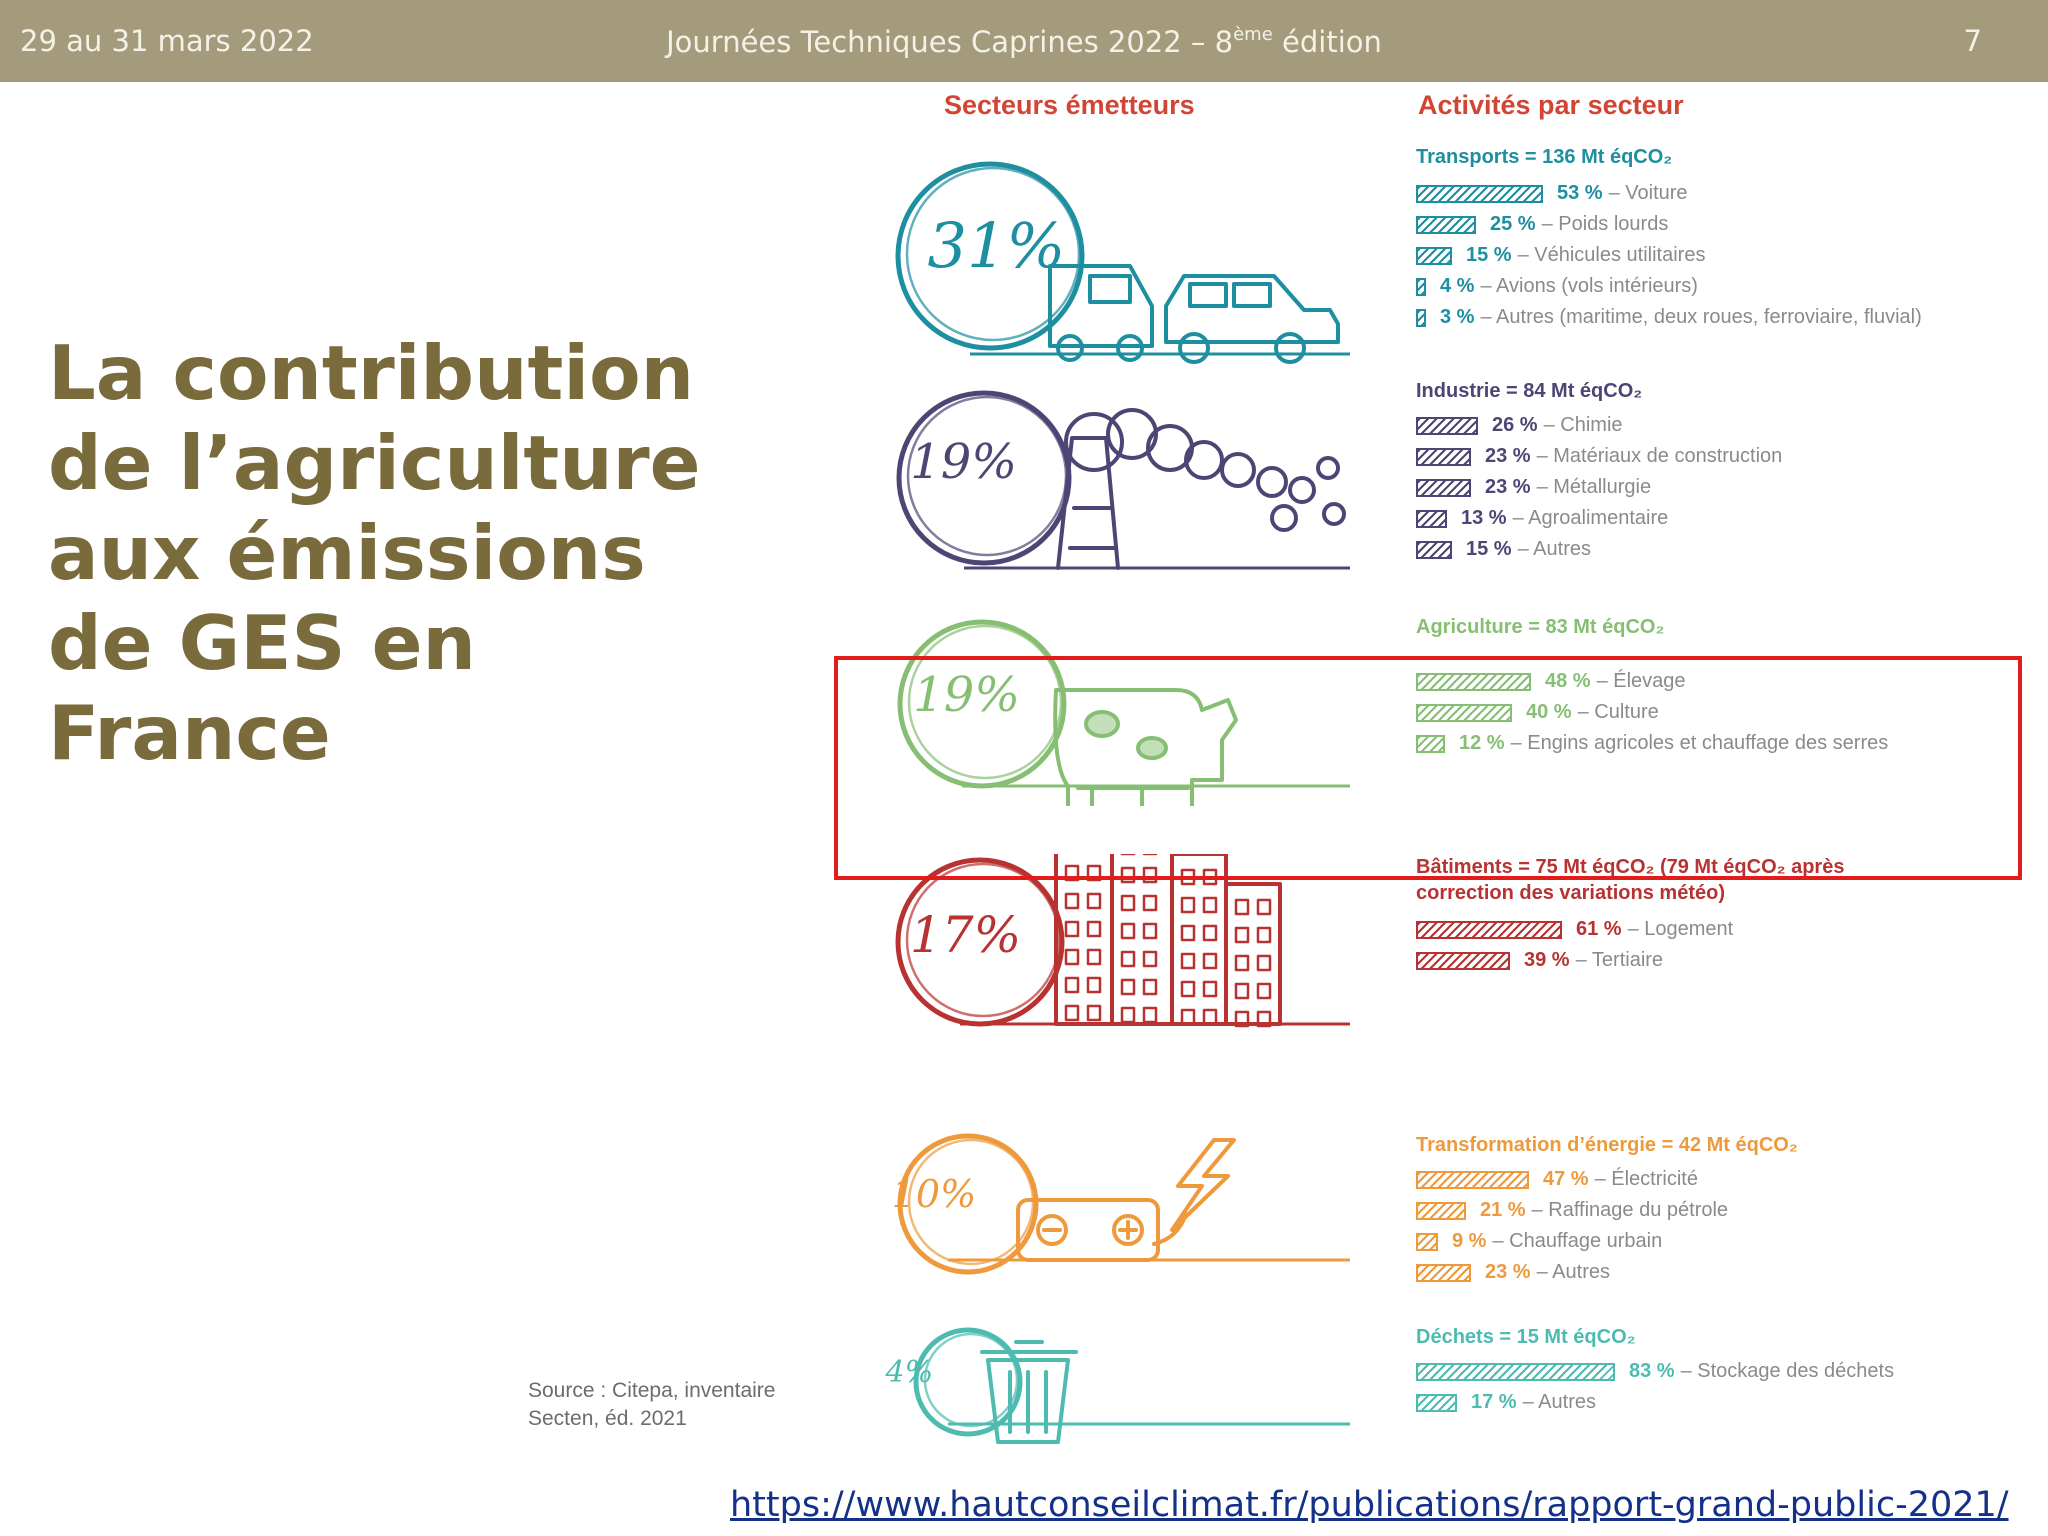  I want to click on activity-row: 53 % – Voiture, so click(1731, 193).